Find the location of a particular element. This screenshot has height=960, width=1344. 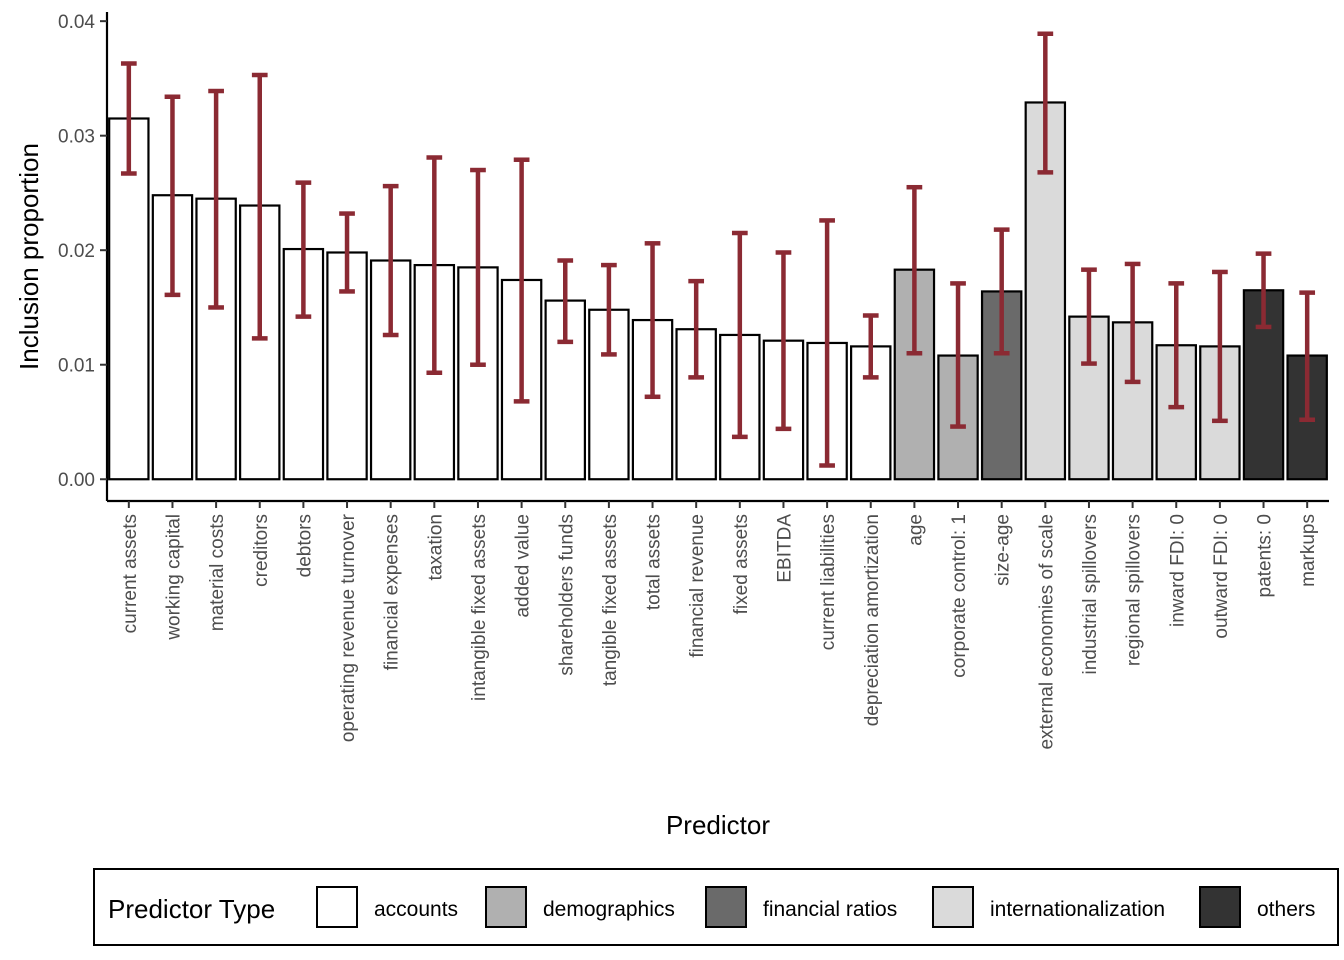

x-tick-label: financial expenses is located at coordinates (392, 592).